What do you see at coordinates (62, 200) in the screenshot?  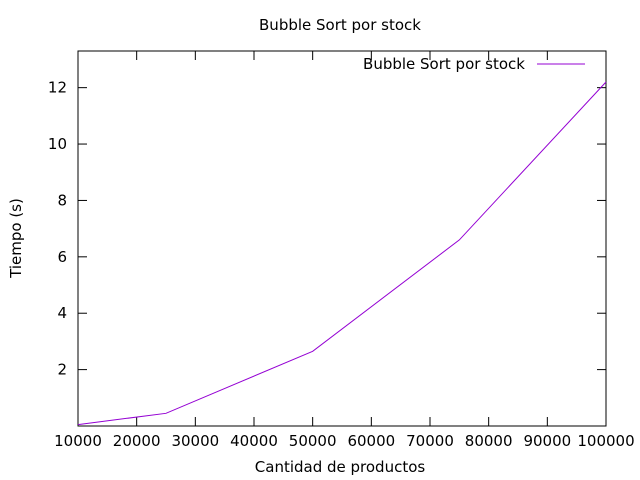 I see `y-tick-label: 8` at bounding box center [62, 200].